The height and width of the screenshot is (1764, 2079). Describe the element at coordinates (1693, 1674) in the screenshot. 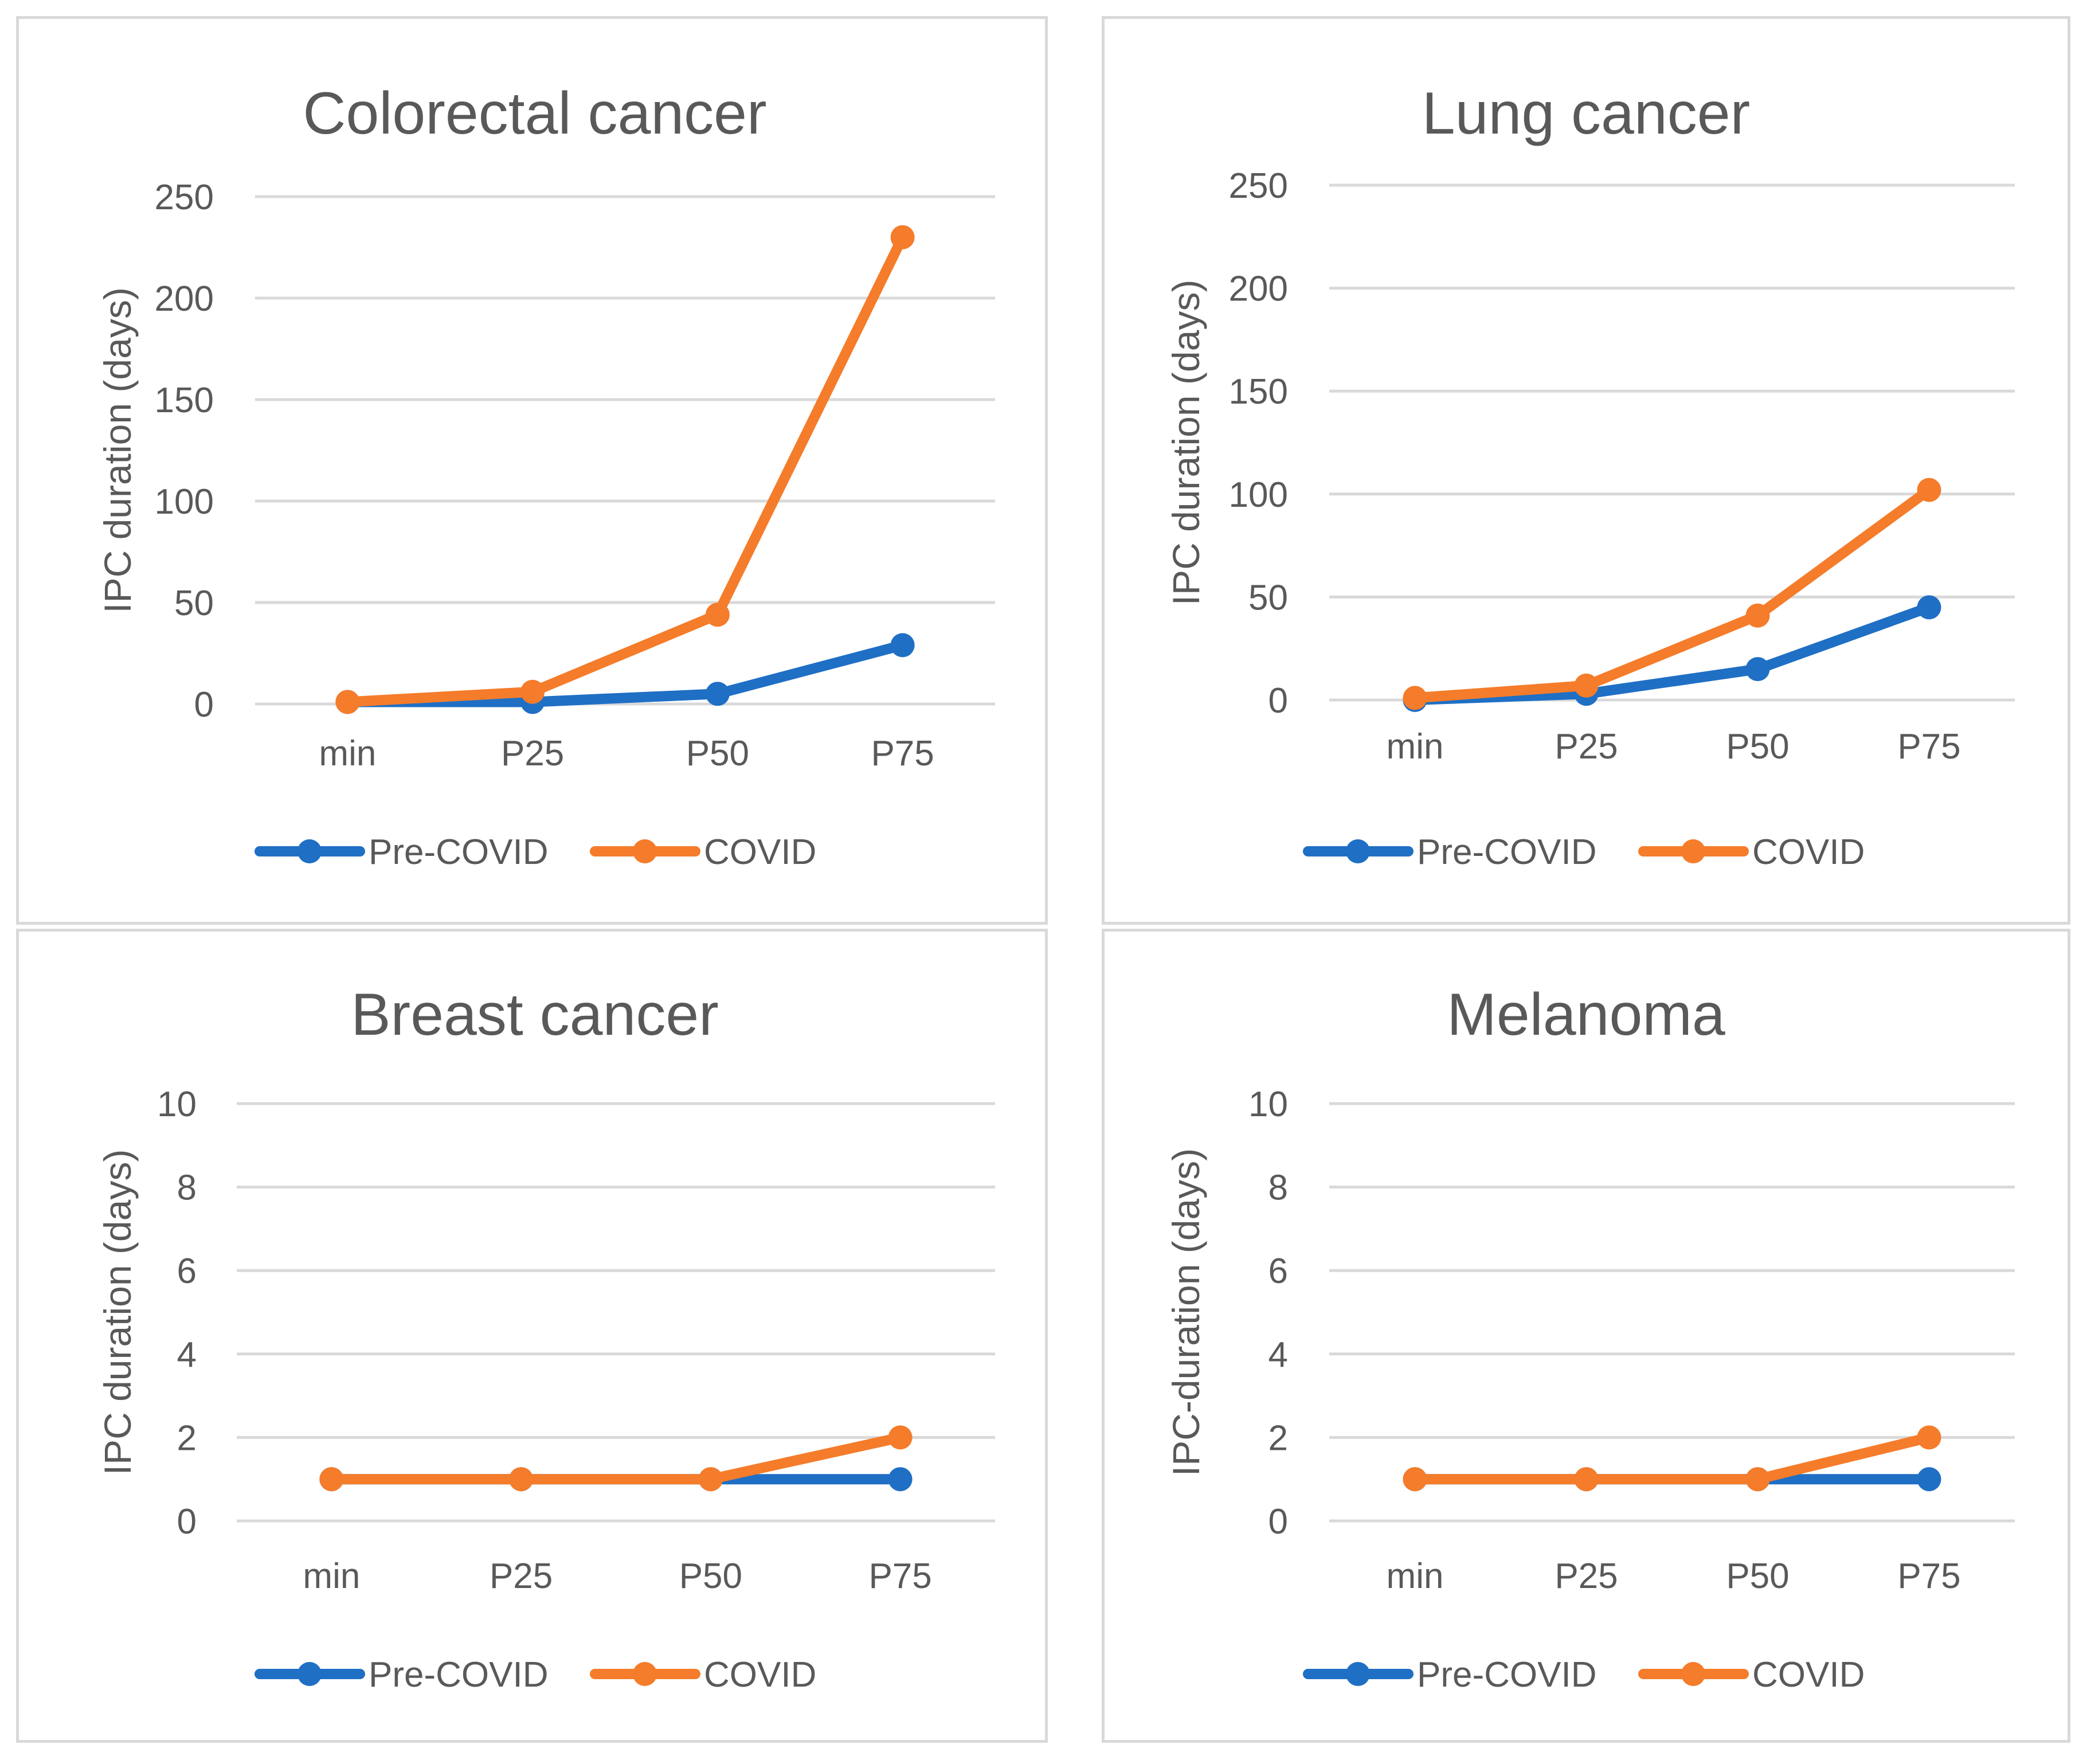

I see `legend-marker-melanoma-covid` at that location.